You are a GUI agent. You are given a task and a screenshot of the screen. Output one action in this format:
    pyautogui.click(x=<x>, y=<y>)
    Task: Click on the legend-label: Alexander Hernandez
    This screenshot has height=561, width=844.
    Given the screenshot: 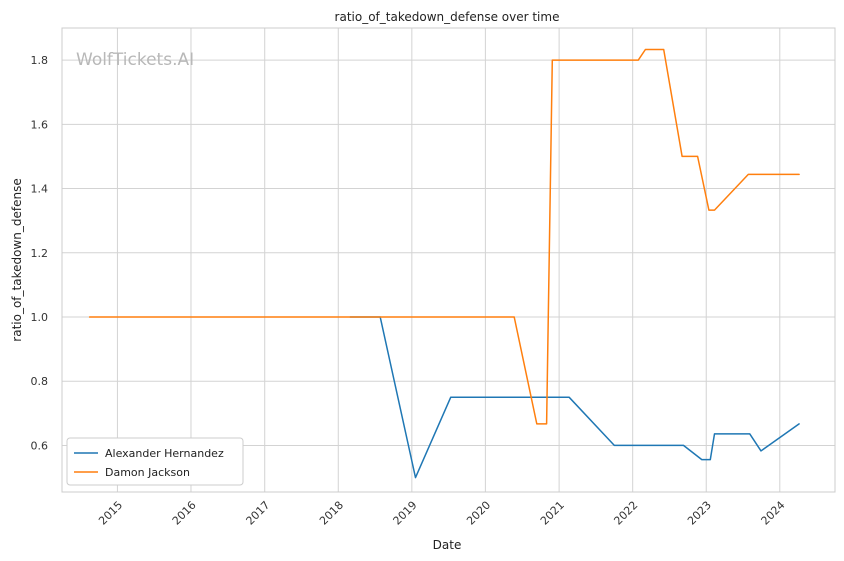 What is the action you would take?
    pyautogui.click(x=164, y=453)
    